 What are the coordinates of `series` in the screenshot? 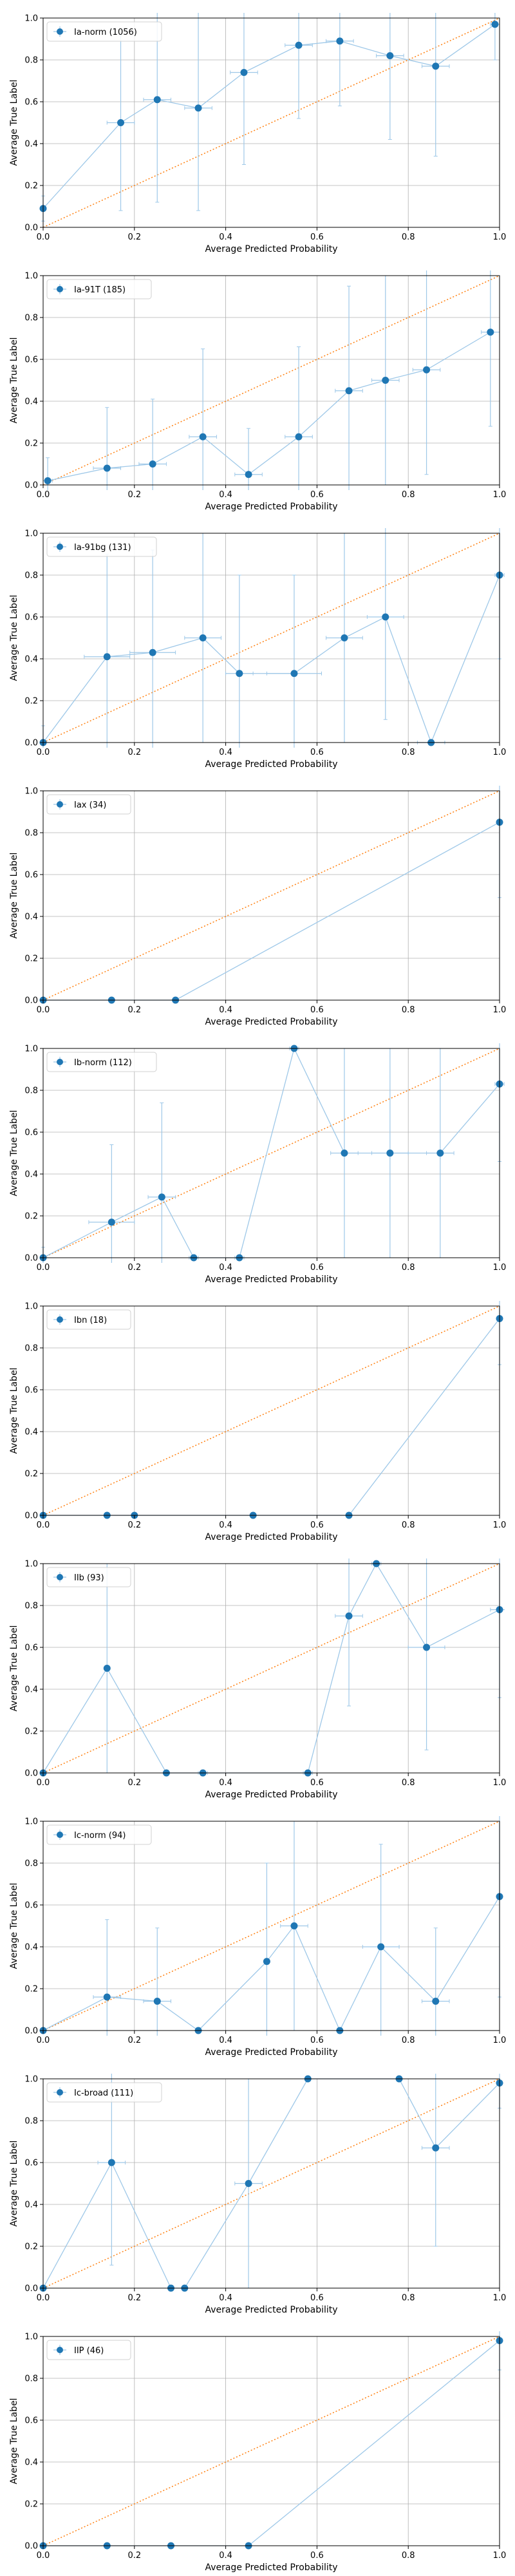 It's located at (272, 1153).